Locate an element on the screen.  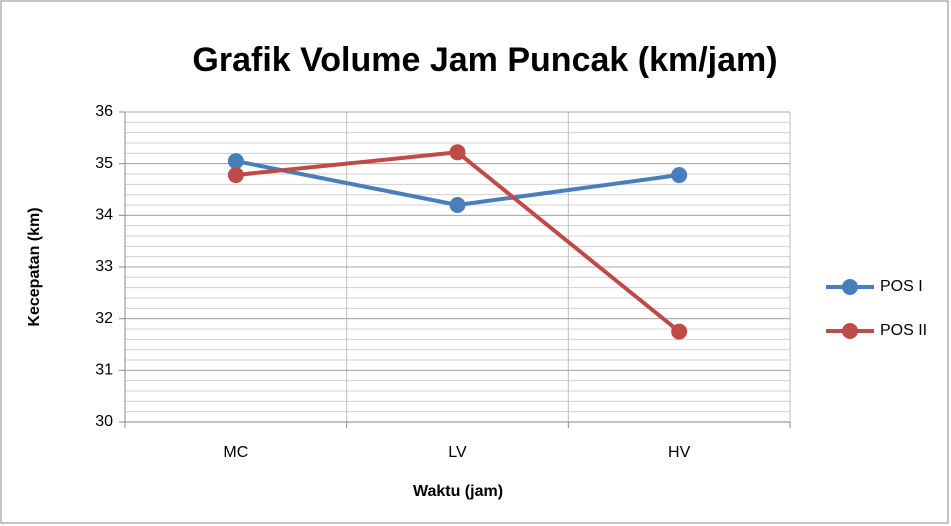
y-tick-label: 30 is located at coordinates (104, 421).